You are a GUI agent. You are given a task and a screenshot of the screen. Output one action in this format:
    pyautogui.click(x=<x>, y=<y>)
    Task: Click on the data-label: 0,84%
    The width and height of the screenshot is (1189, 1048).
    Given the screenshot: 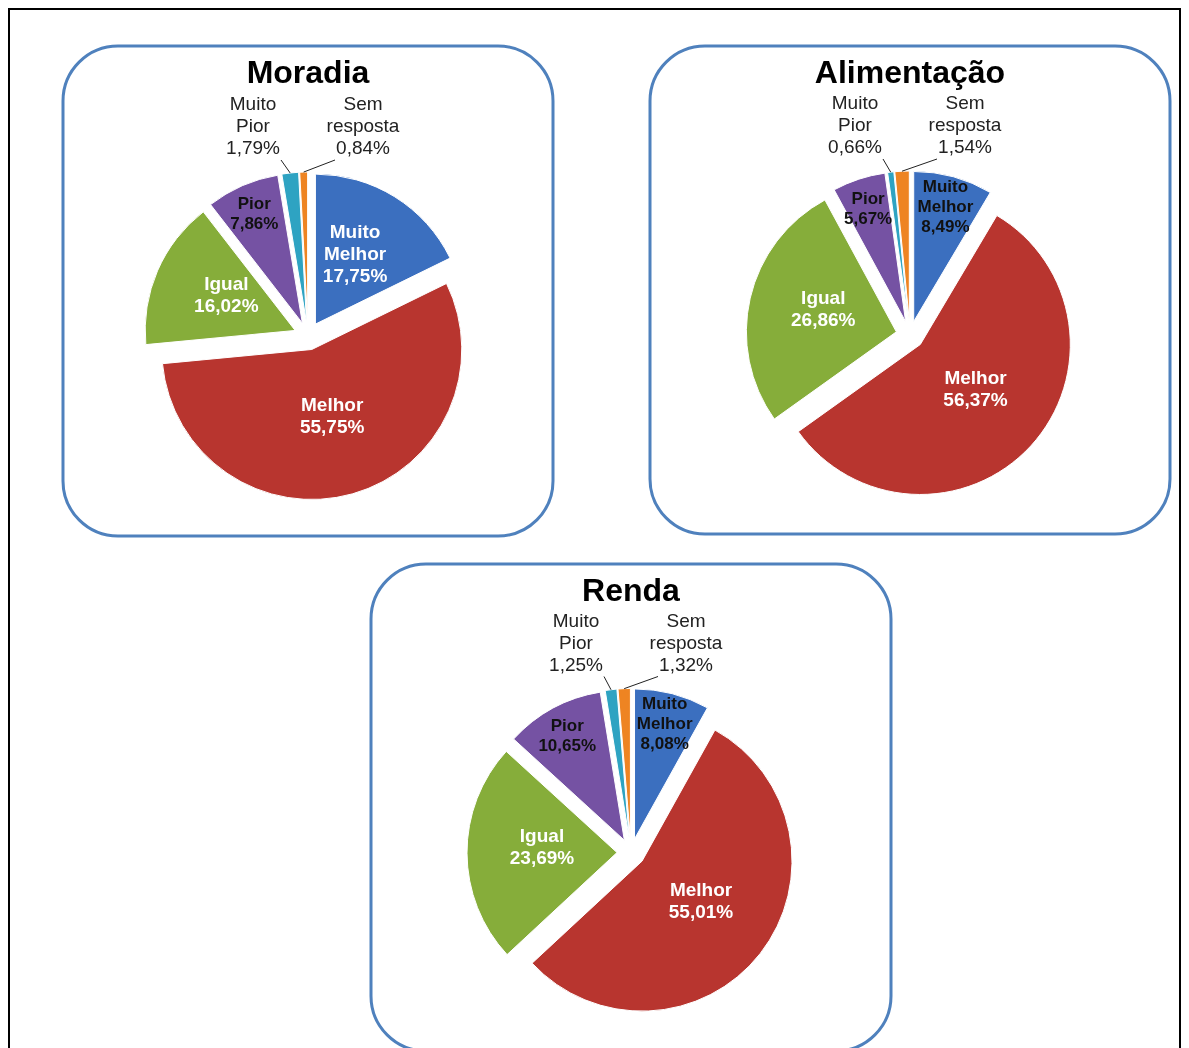 What is the action you would take?
    pyautogui.click(x=363, y=147)
    